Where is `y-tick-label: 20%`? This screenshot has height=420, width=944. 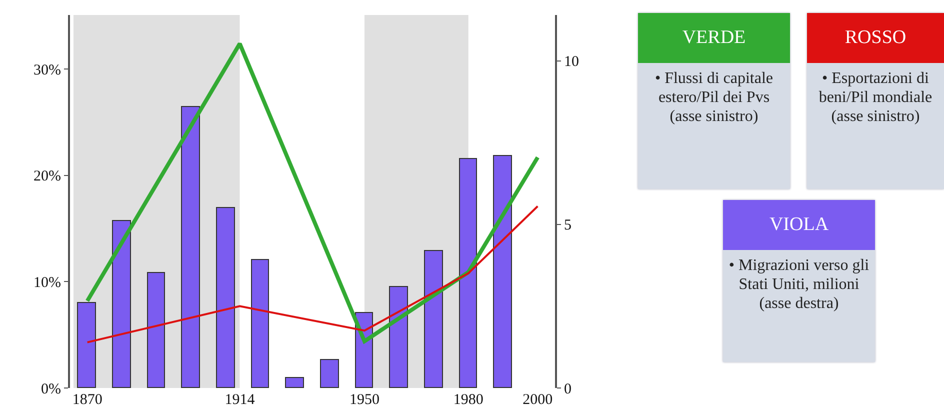 y-tick-label: 20% is located at coordinates (47, 176).